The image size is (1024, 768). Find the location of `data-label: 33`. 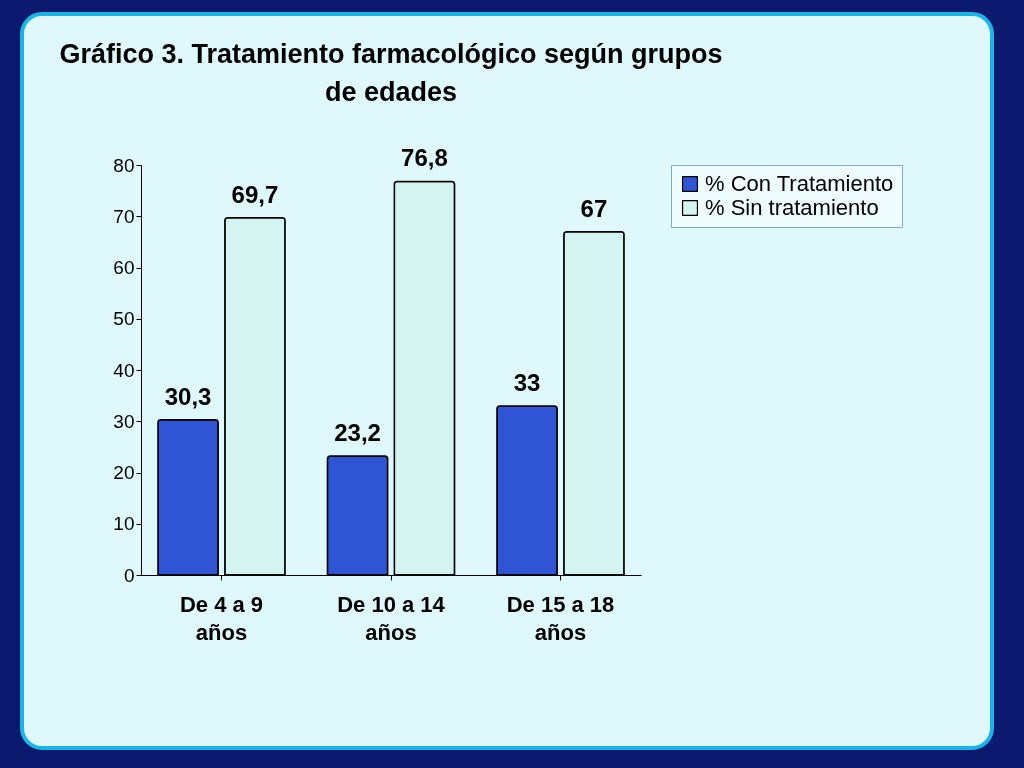

data-label: 33 is located at coordinates (527, 382).